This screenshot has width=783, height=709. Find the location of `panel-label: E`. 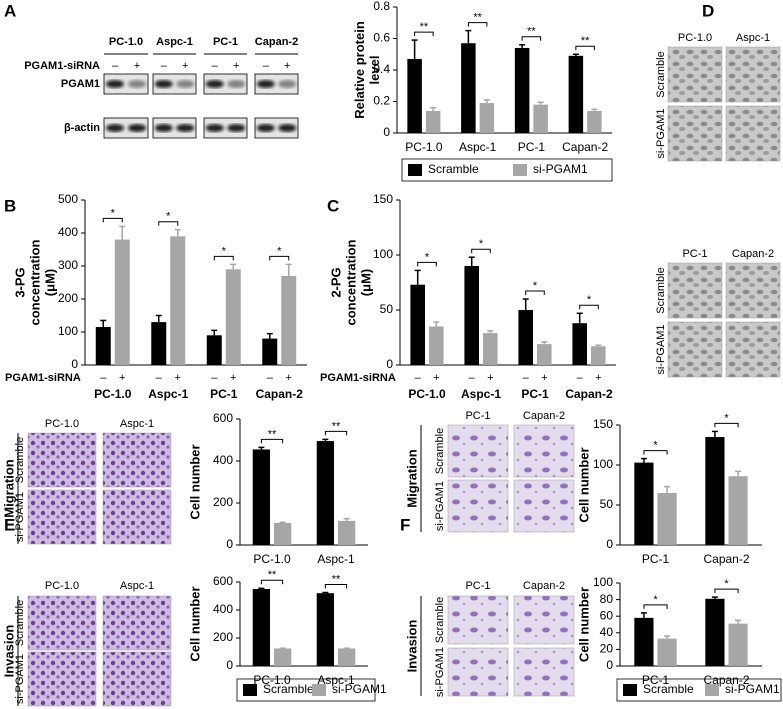

panel-label: E is located at coordinates (9, 524).